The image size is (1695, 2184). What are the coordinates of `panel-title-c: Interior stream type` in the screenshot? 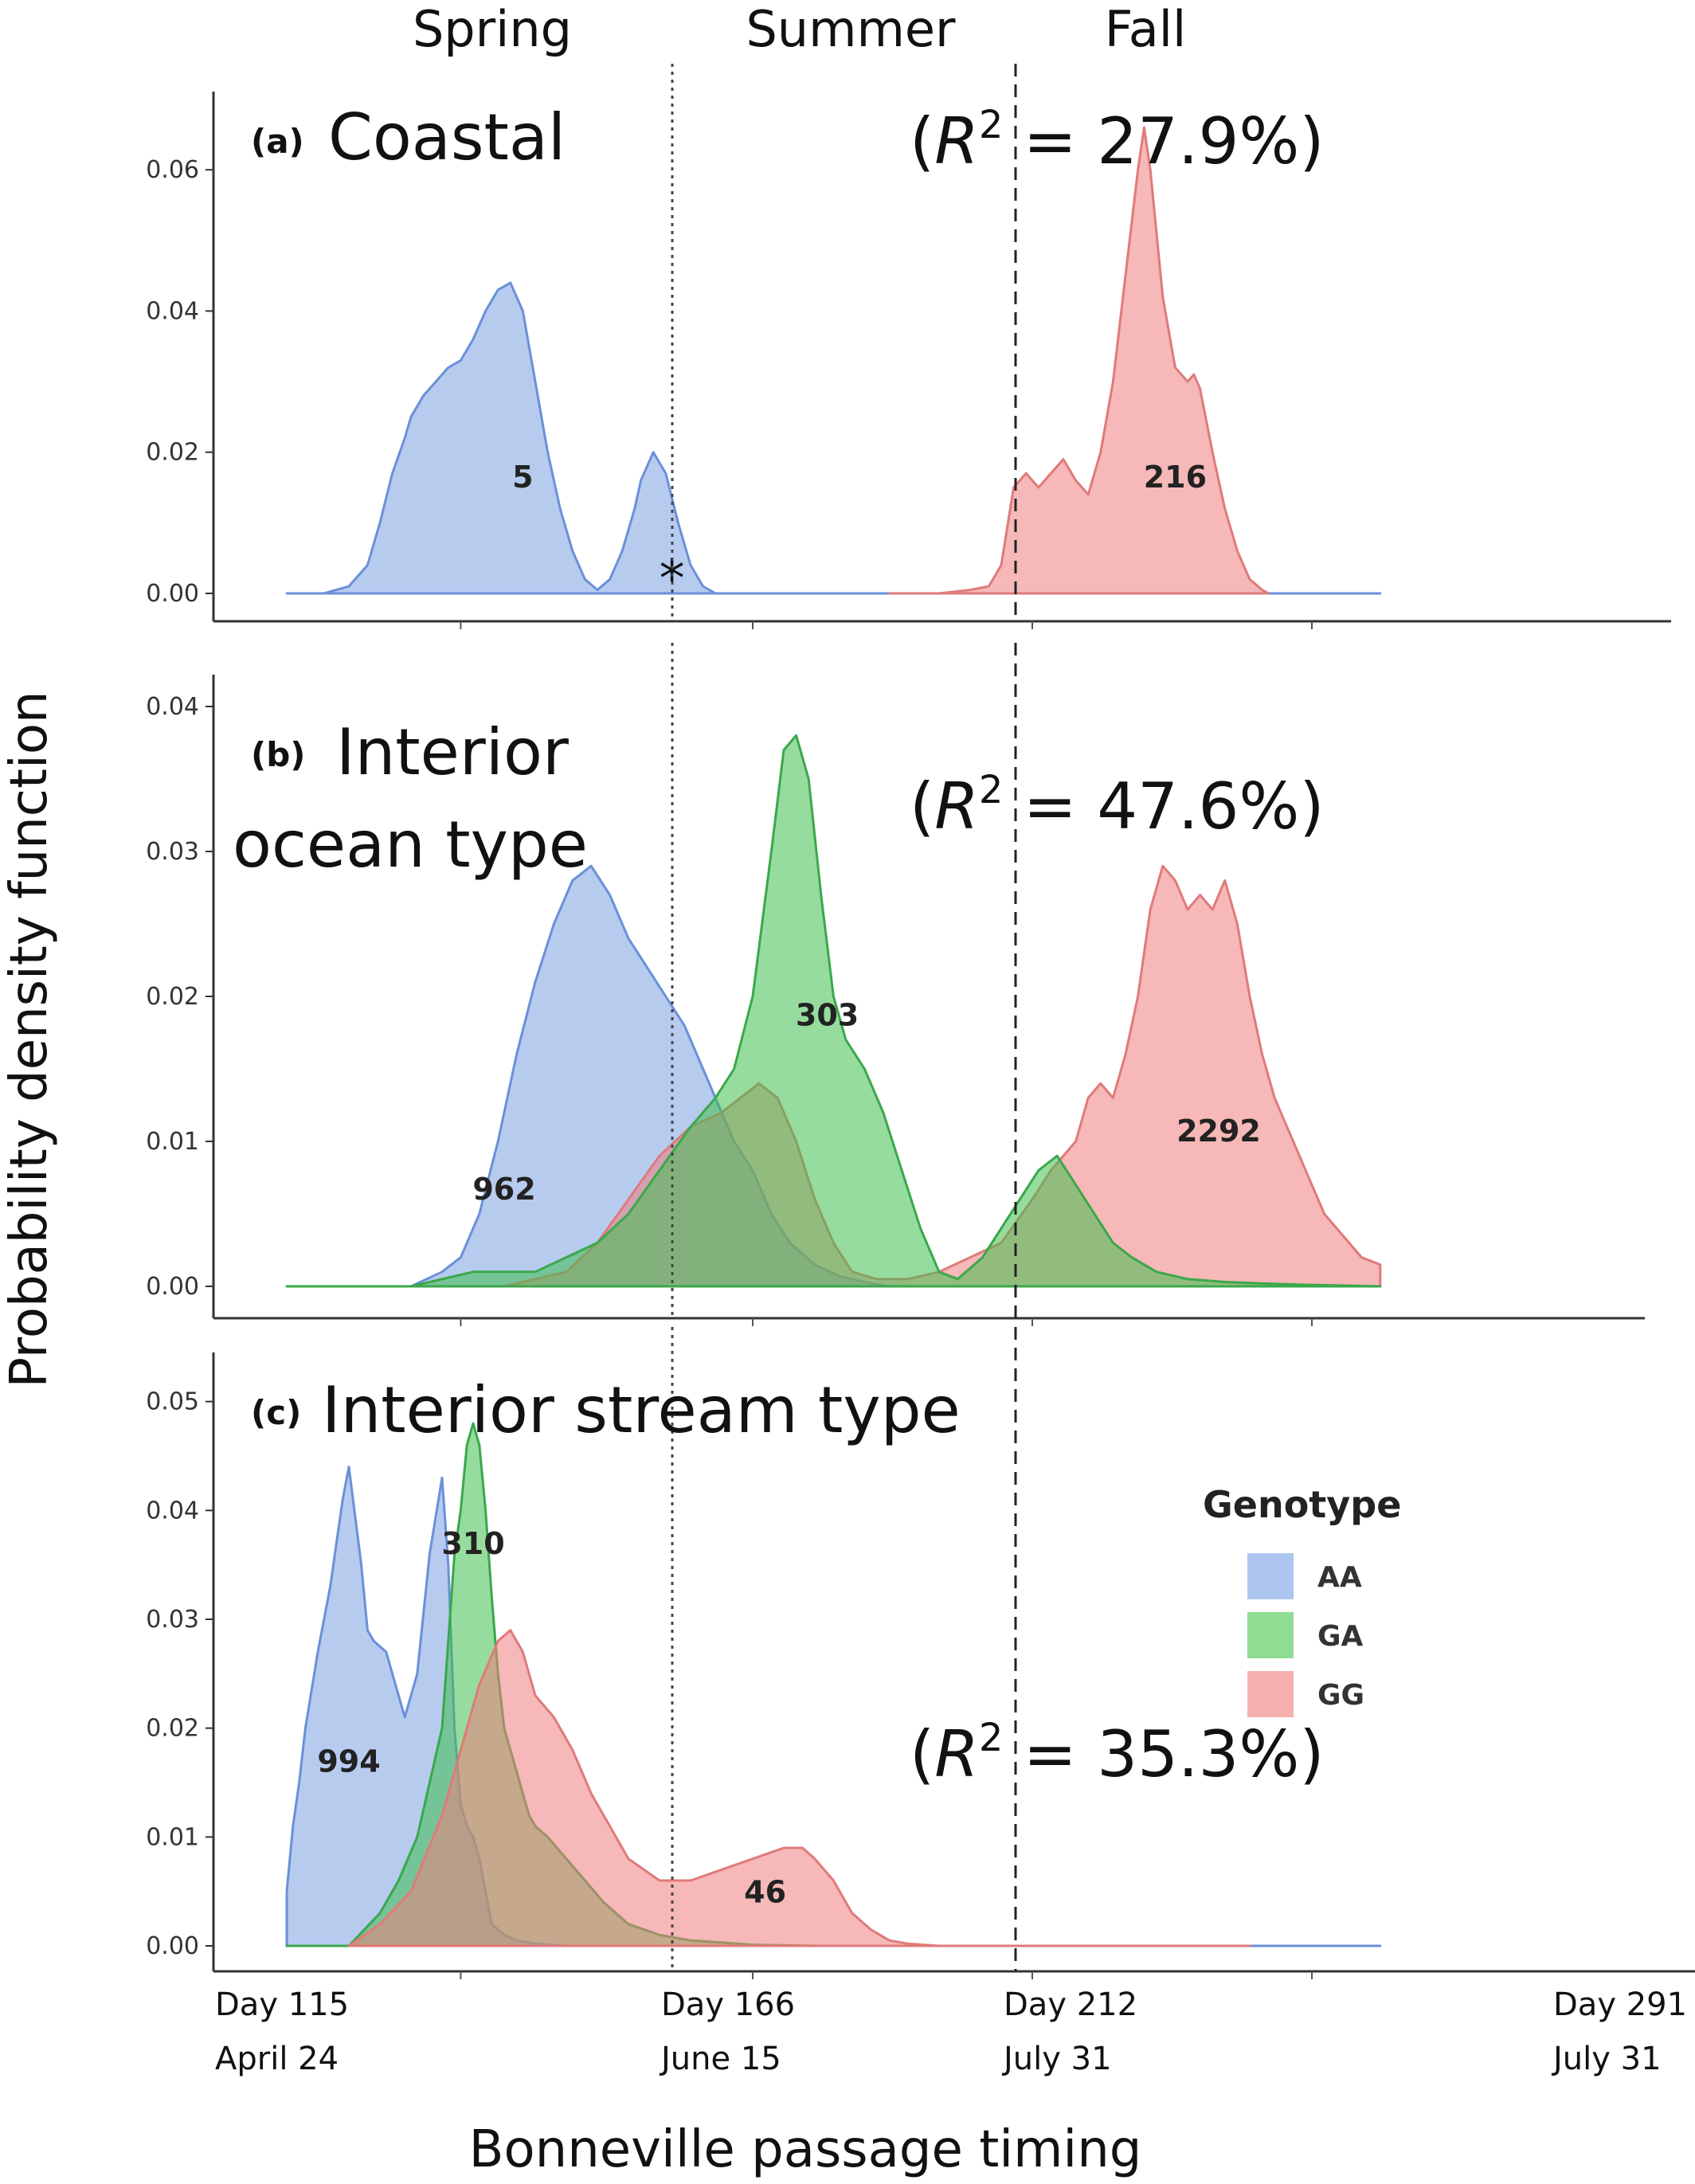 It's located at (641, 1410).